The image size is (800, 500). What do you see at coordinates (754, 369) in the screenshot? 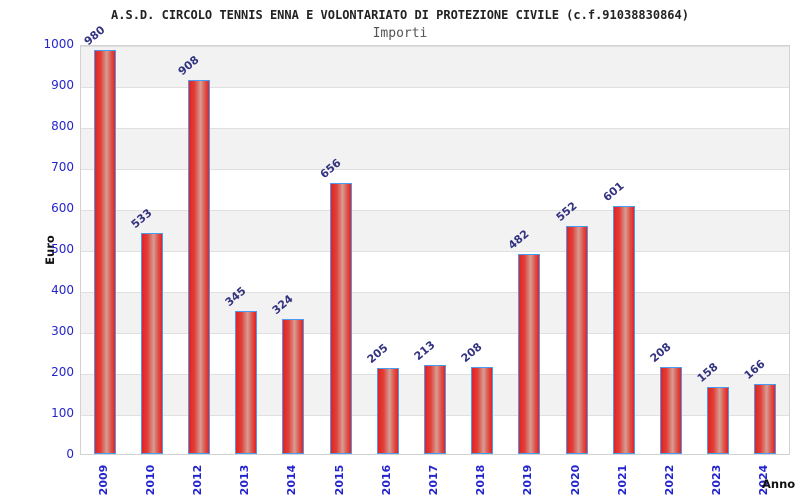
I see `value-label: 166` at bounding box center [754, 369].